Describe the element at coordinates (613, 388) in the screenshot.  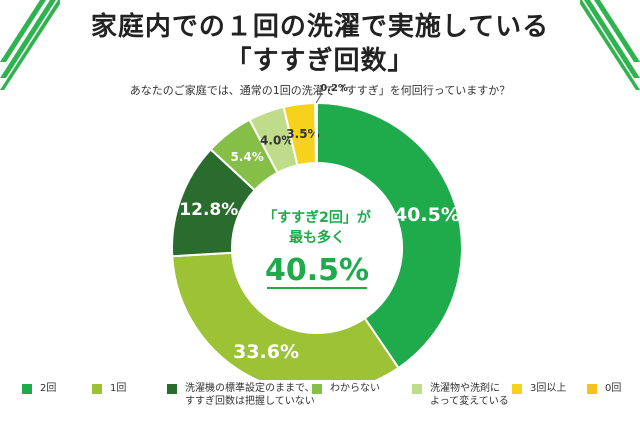
I see `legend-label-6: 0回` at that location.